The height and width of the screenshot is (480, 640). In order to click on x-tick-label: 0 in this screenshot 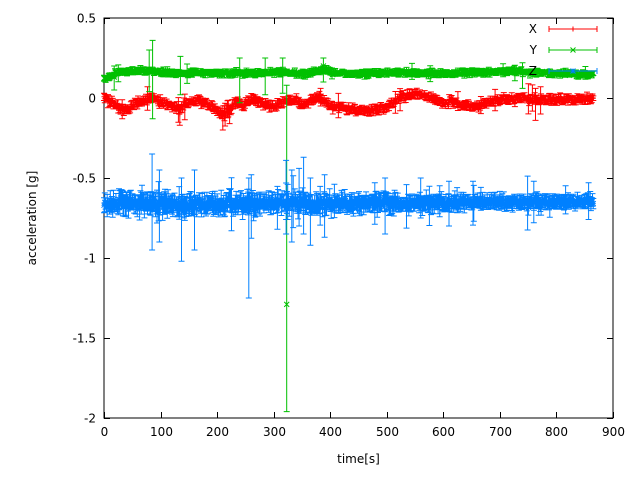, I will do `click(105, 432)`.